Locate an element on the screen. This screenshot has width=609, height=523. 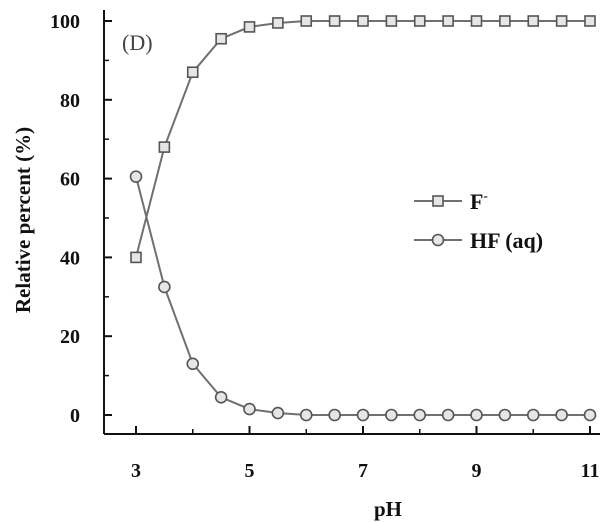
legend-label-hf: HF (aq) is located at coordinates (506, 240).